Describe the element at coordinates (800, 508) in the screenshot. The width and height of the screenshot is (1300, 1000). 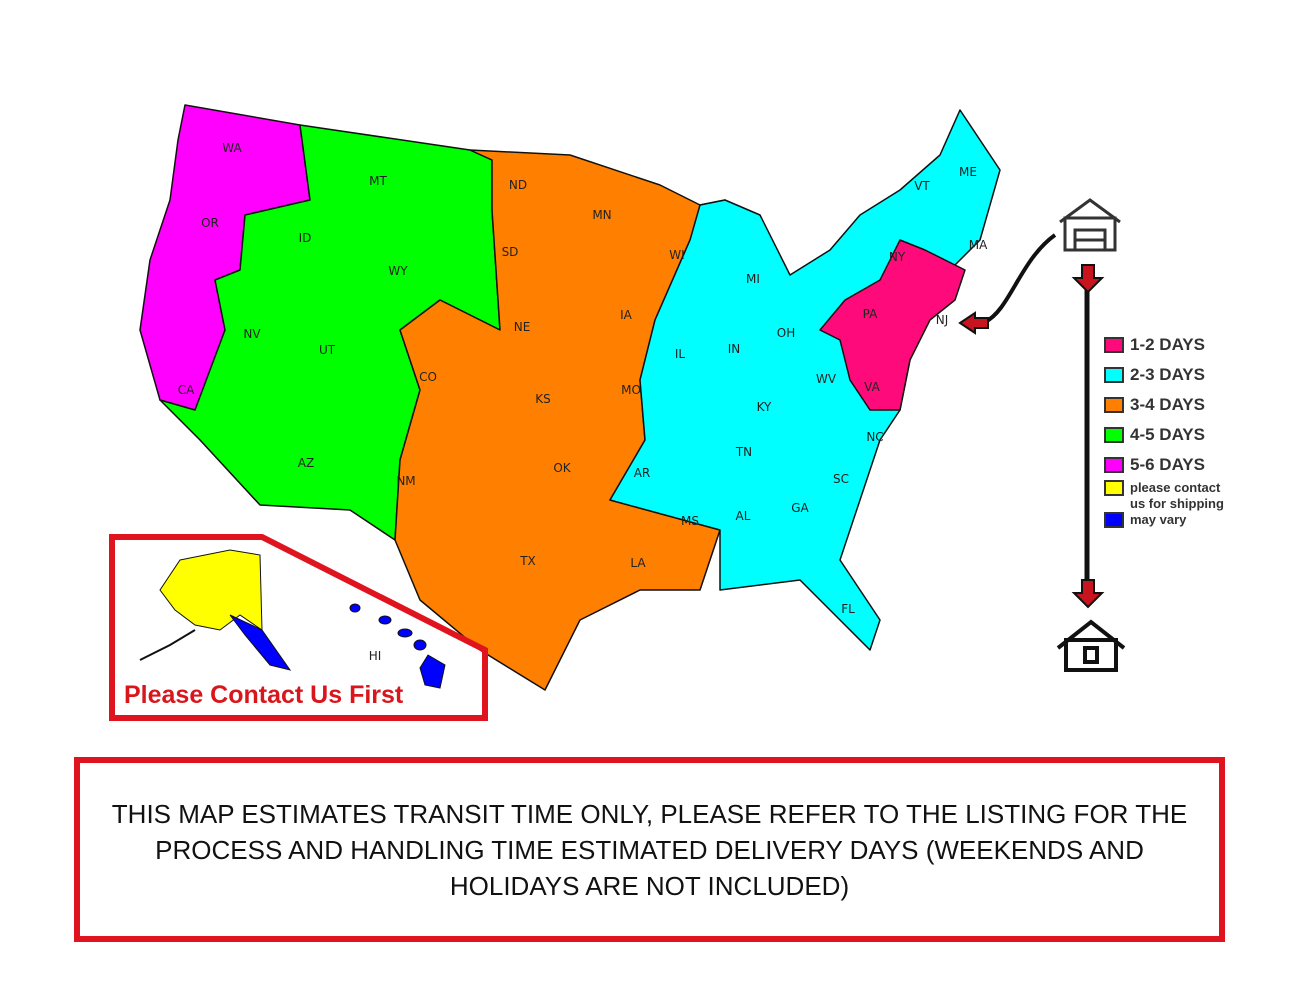
I see `state-label-ga: GA` at that location.